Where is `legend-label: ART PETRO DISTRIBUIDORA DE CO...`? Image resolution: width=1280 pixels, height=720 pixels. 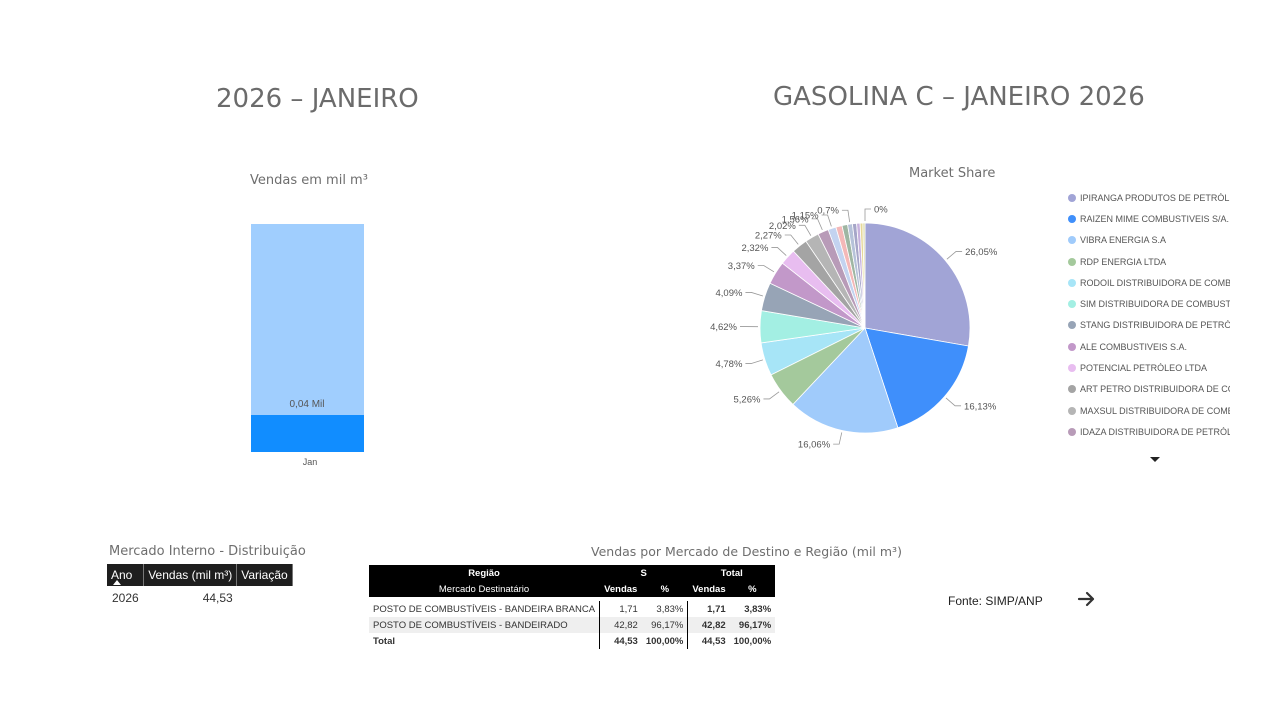 legend-label: ART PETRO DISTRIBUIDORA DE CO... is located at coordinates (1155, 389).